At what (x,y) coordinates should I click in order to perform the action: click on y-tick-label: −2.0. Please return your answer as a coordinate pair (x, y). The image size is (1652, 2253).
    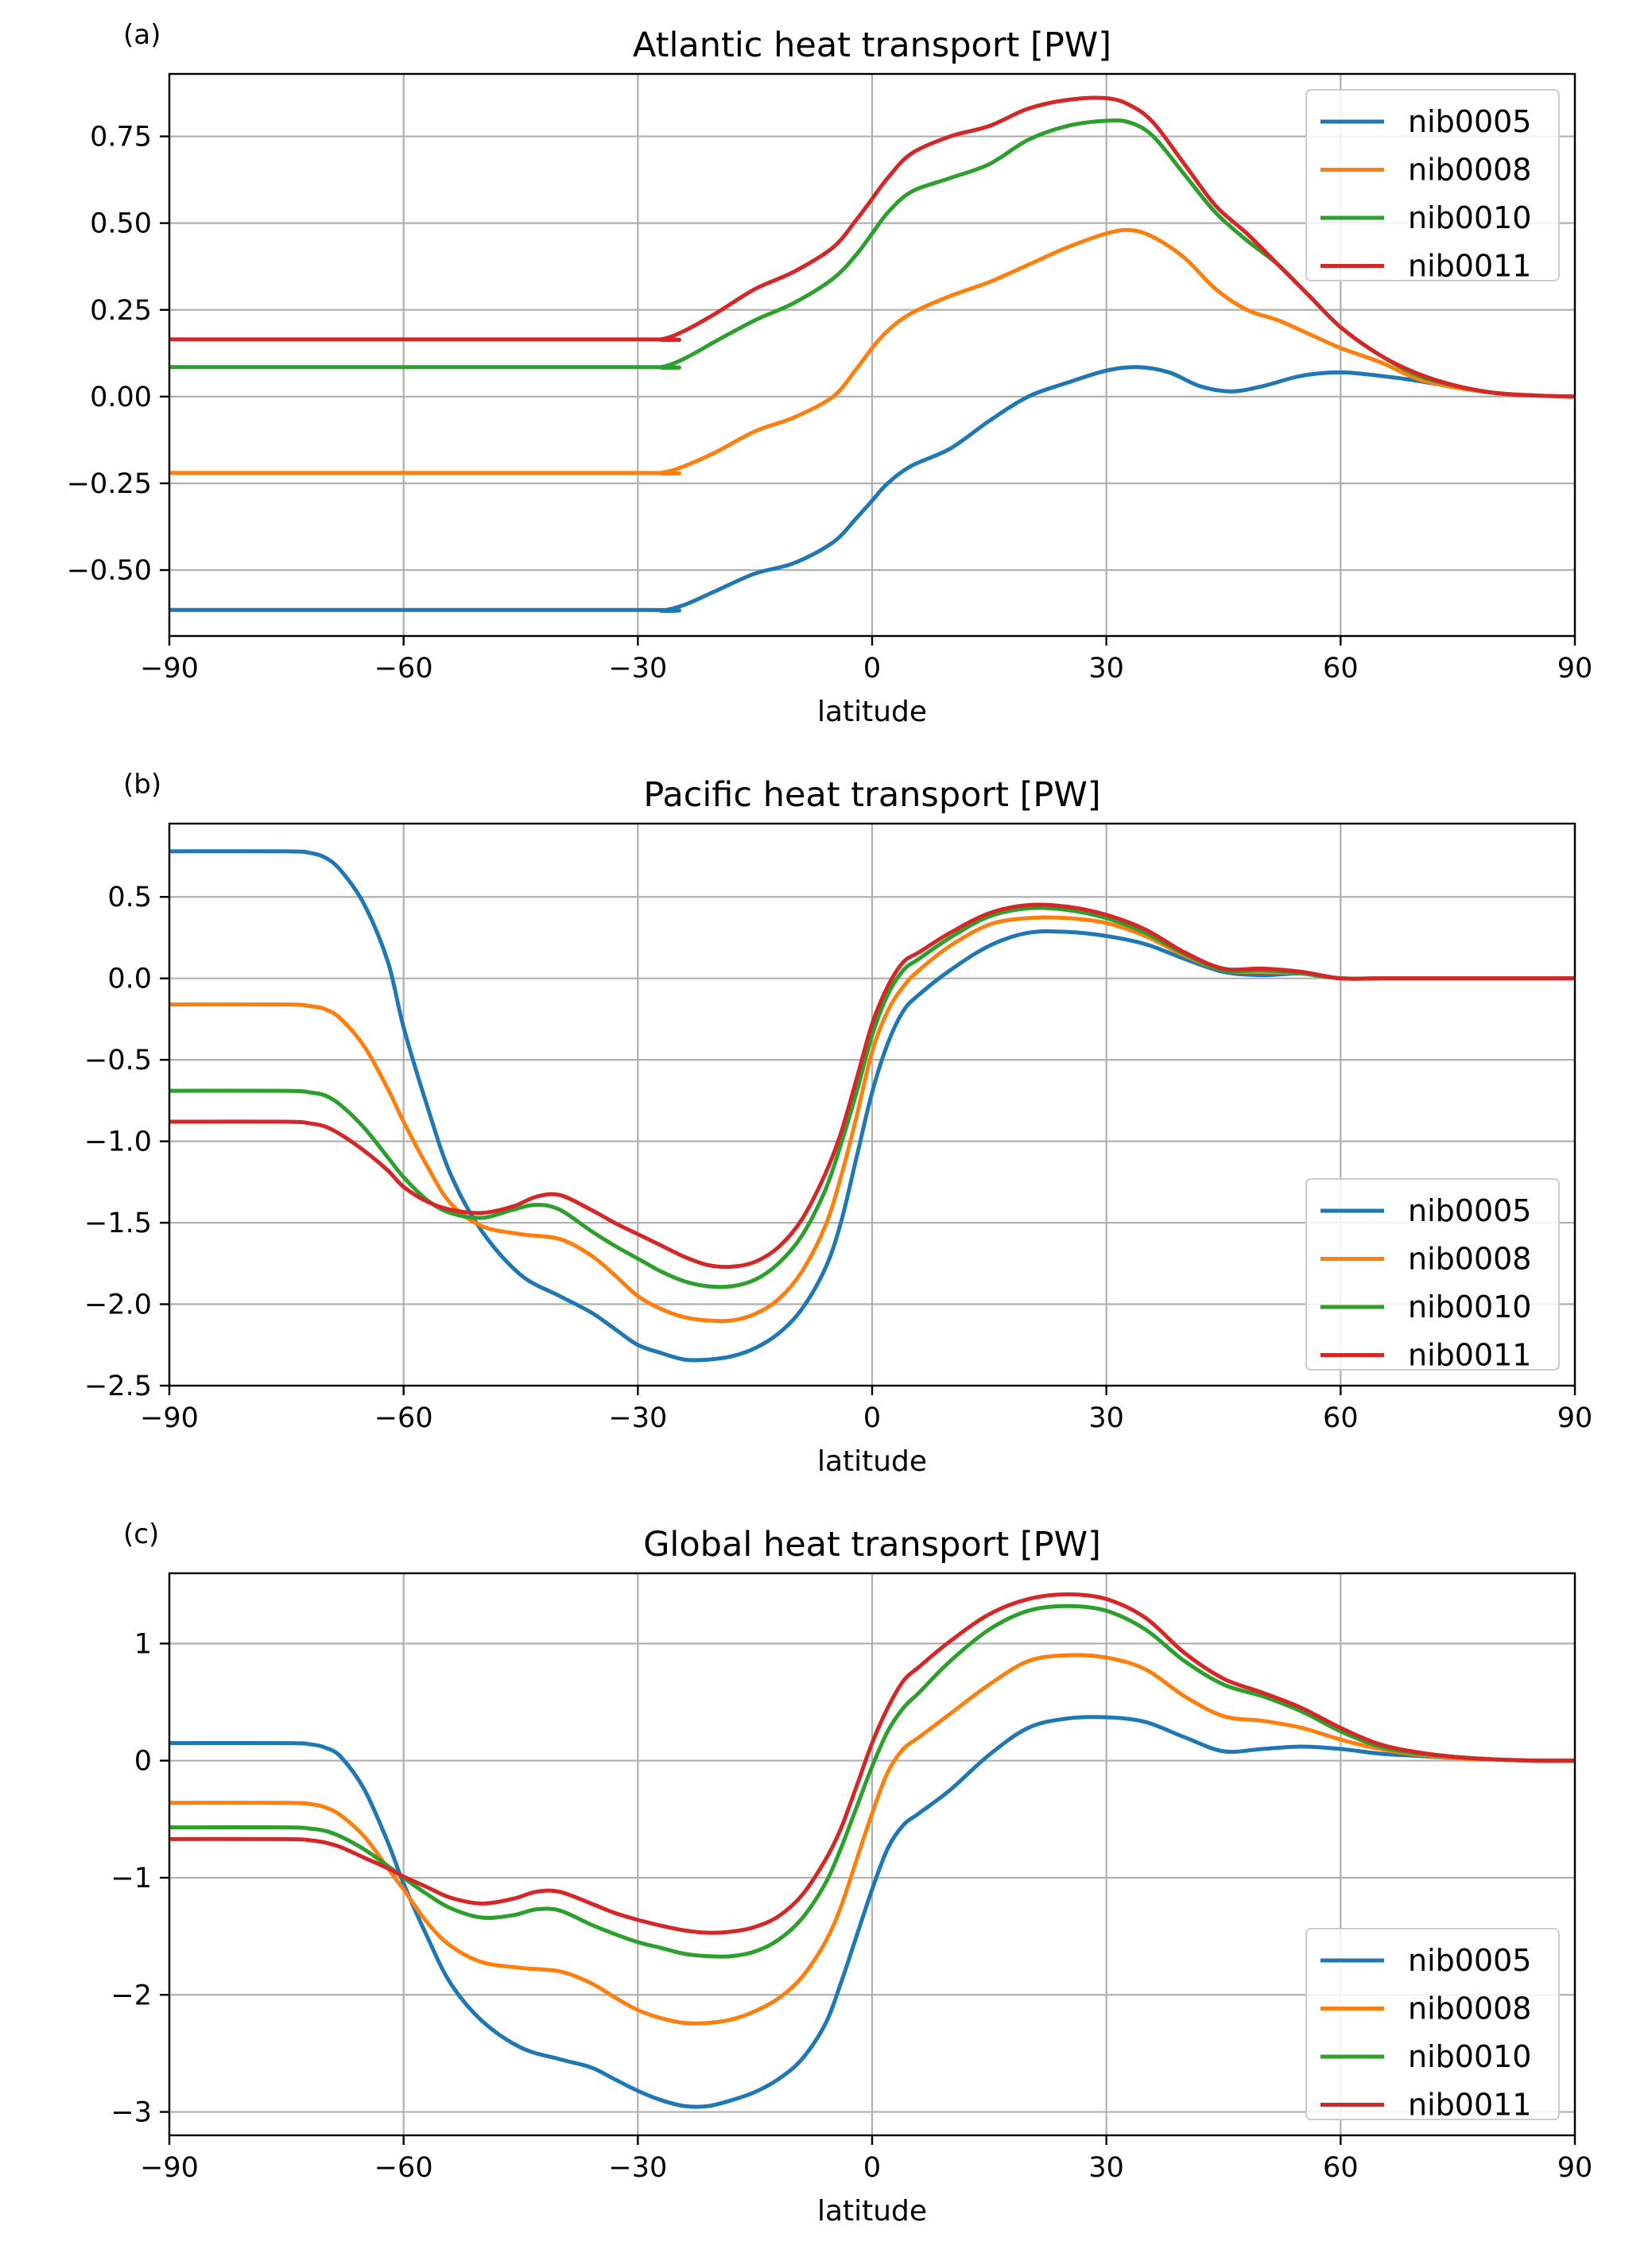
    Looking at the image, I should click on (118, 1305).